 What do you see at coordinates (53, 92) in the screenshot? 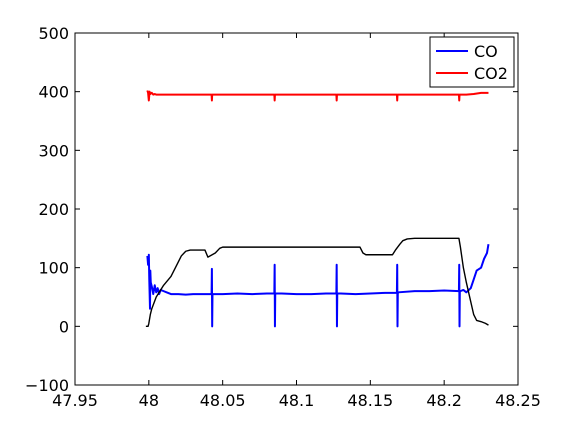
I see `y-tick-label: 400` at bounding box center [53, 92].